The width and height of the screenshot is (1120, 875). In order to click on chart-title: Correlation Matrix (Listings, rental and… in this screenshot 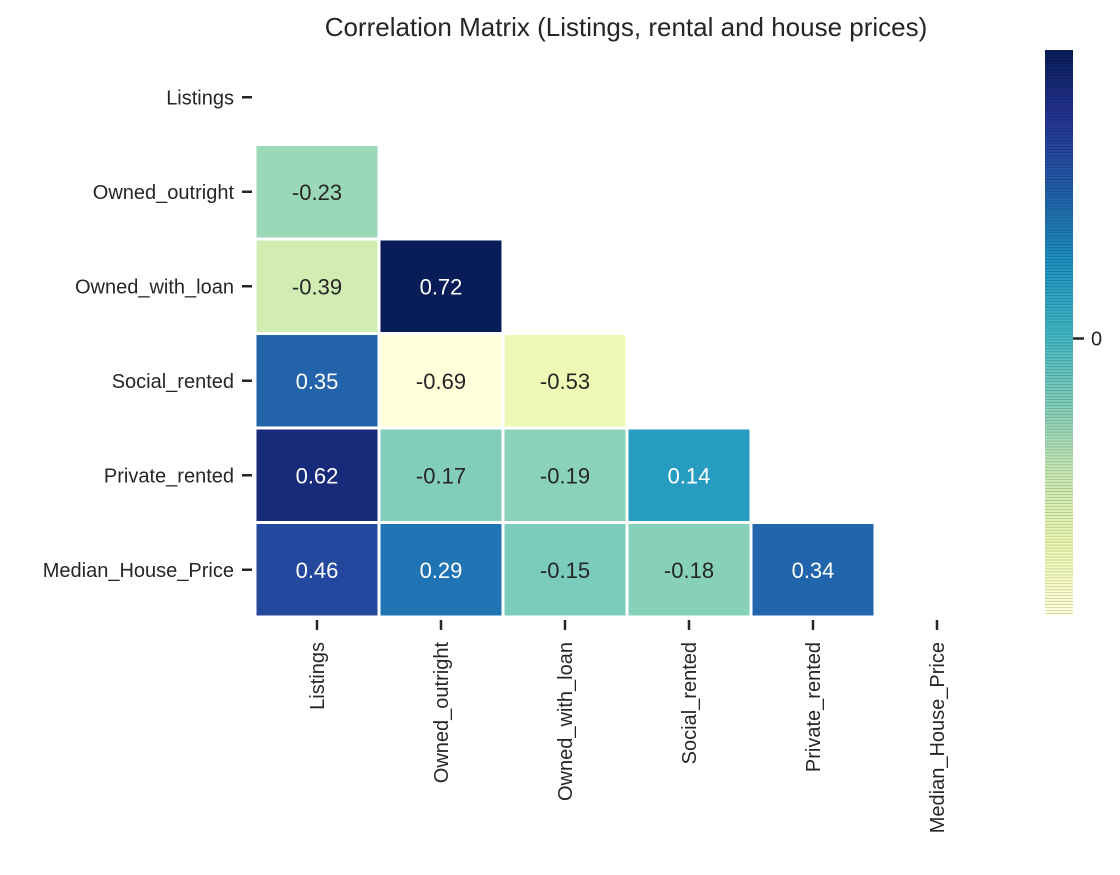, I will do `click(626, 27)`.